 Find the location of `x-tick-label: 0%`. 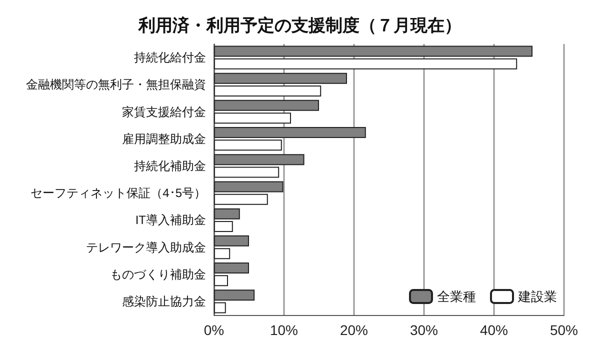

x-tick-label: 0% is located at coordinates (214, 330).